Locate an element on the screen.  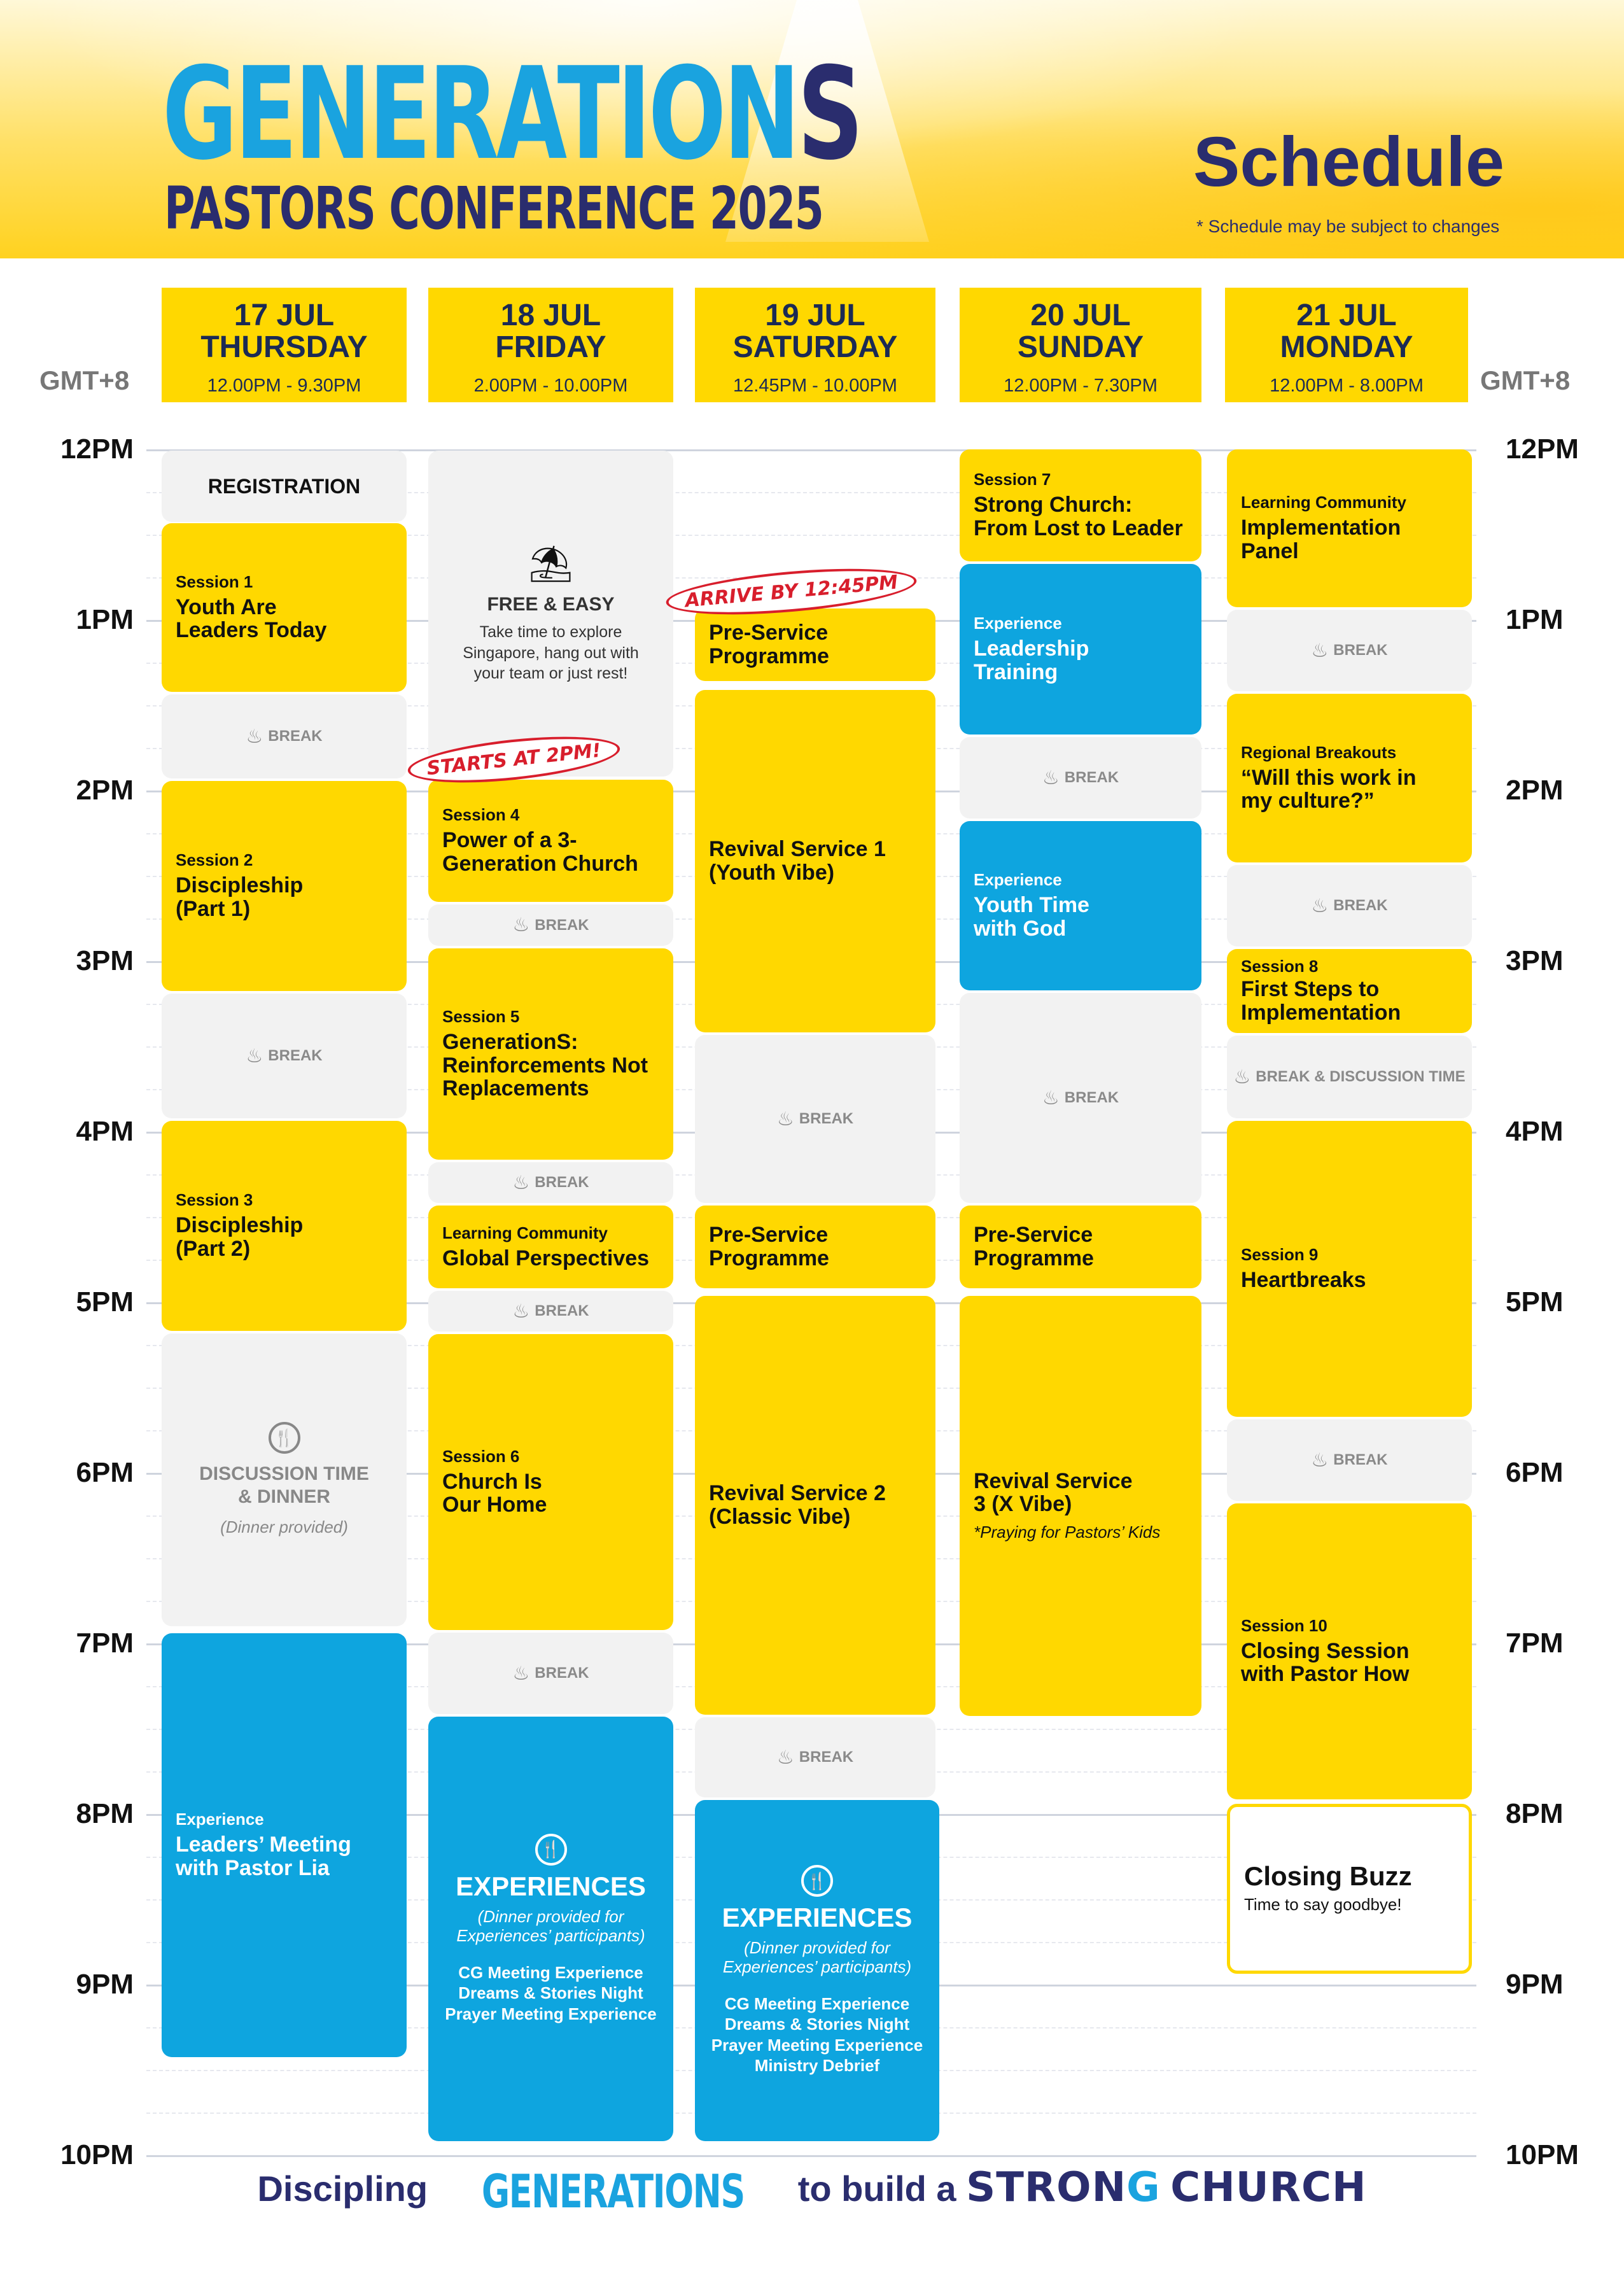
quarter-gridline is located at coordinates (811, 535).